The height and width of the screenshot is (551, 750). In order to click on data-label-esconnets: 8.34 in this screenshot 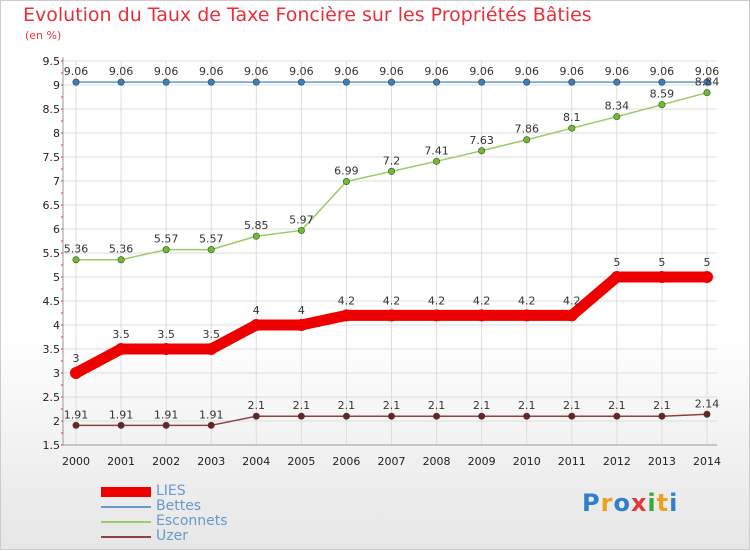, I will do `click(617, 106)`.